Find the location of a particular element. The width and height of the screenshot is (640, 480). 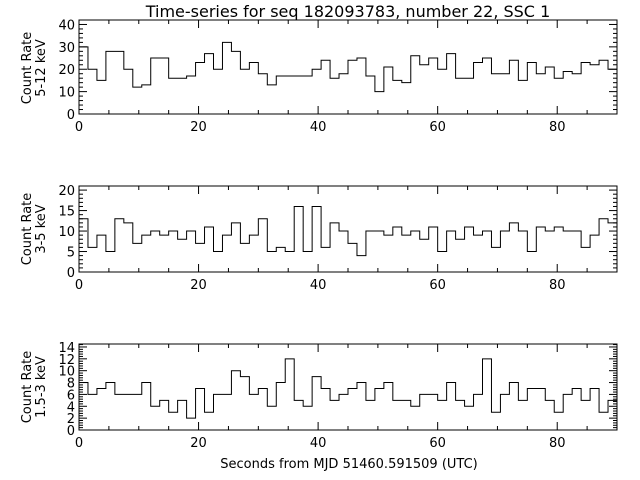

y-tick-label: 8 is located at coordinates (71, 384).